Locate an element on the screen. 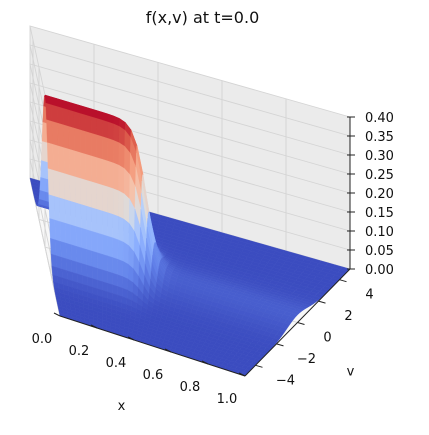  v-tick-label: 2 is located at coordinates (348, 316).